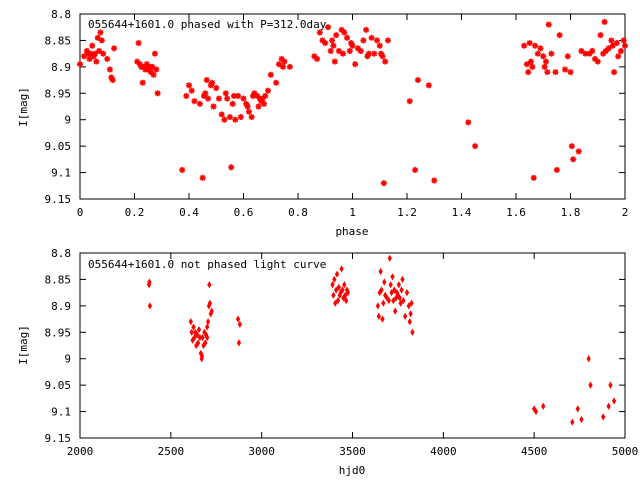 The image size is (640, 480). I want to click on phased-x-tick-label: 1.2, so click(407, 212).